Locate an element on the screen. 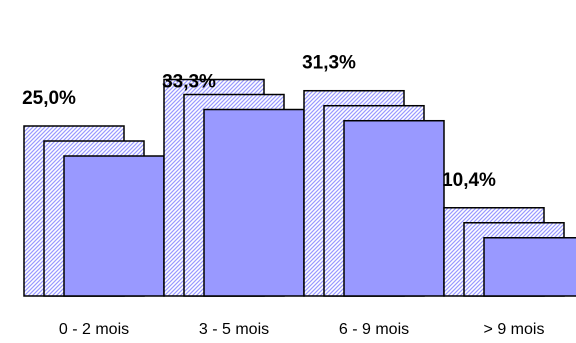  x-tick-labels: 0 - 2 mois 3 - 5 mois 6 - 9 mois > 9 mois is located at coordinates (302, 329).